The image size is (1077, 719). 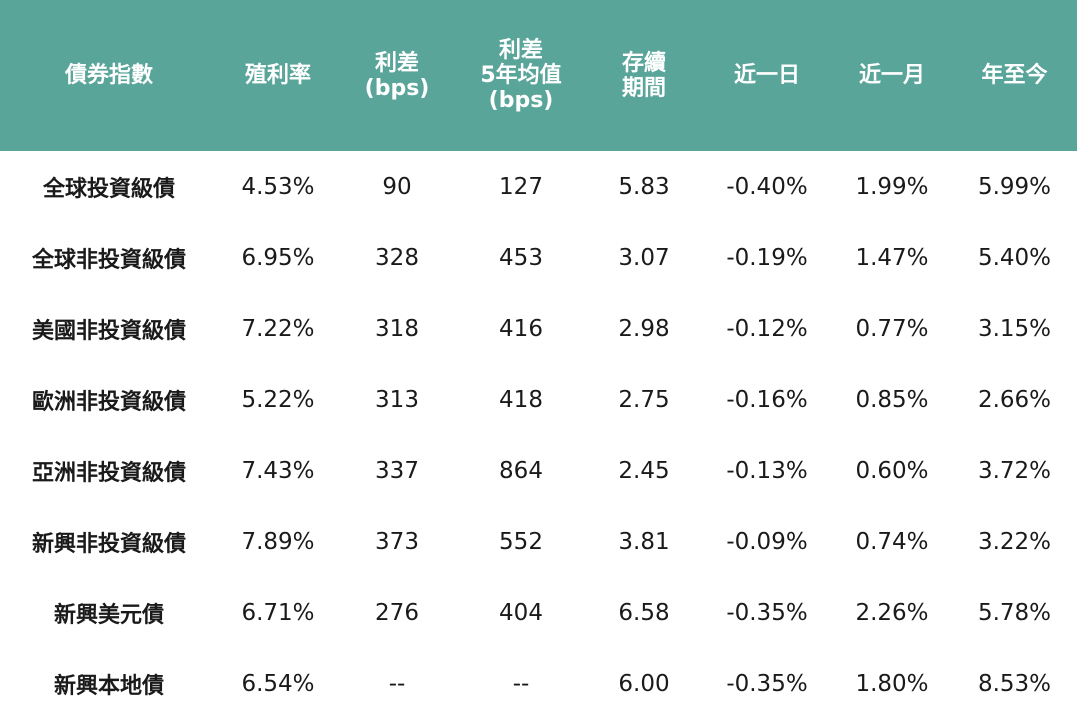 I want to click on change-1d-cell: -0.13%, so click(x=767, y=470).